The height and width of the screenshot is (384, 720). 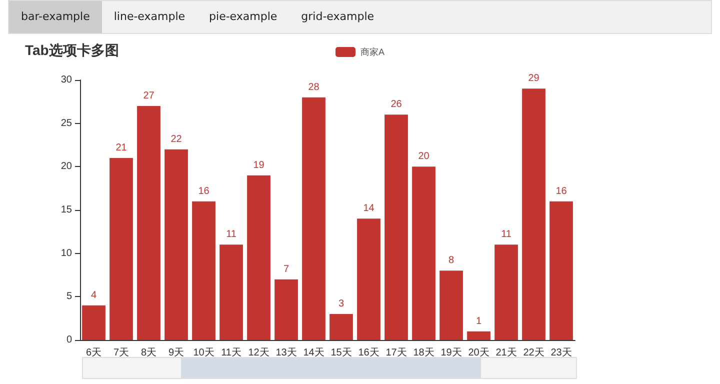 I want to click on x-tick-label: 21天, so click(x=506, y=353).